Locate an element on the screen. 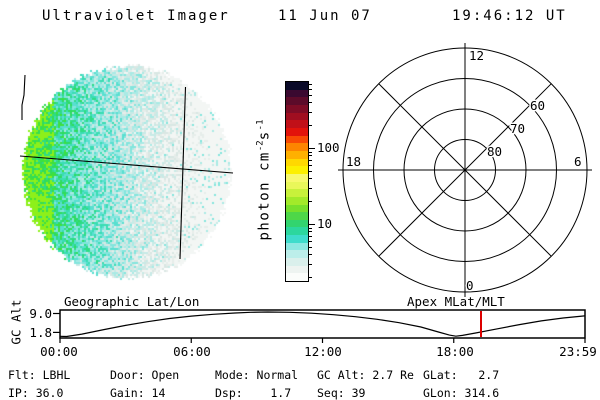  colorbar-tick-label-10: 10 is located at coordinates (325, 223).